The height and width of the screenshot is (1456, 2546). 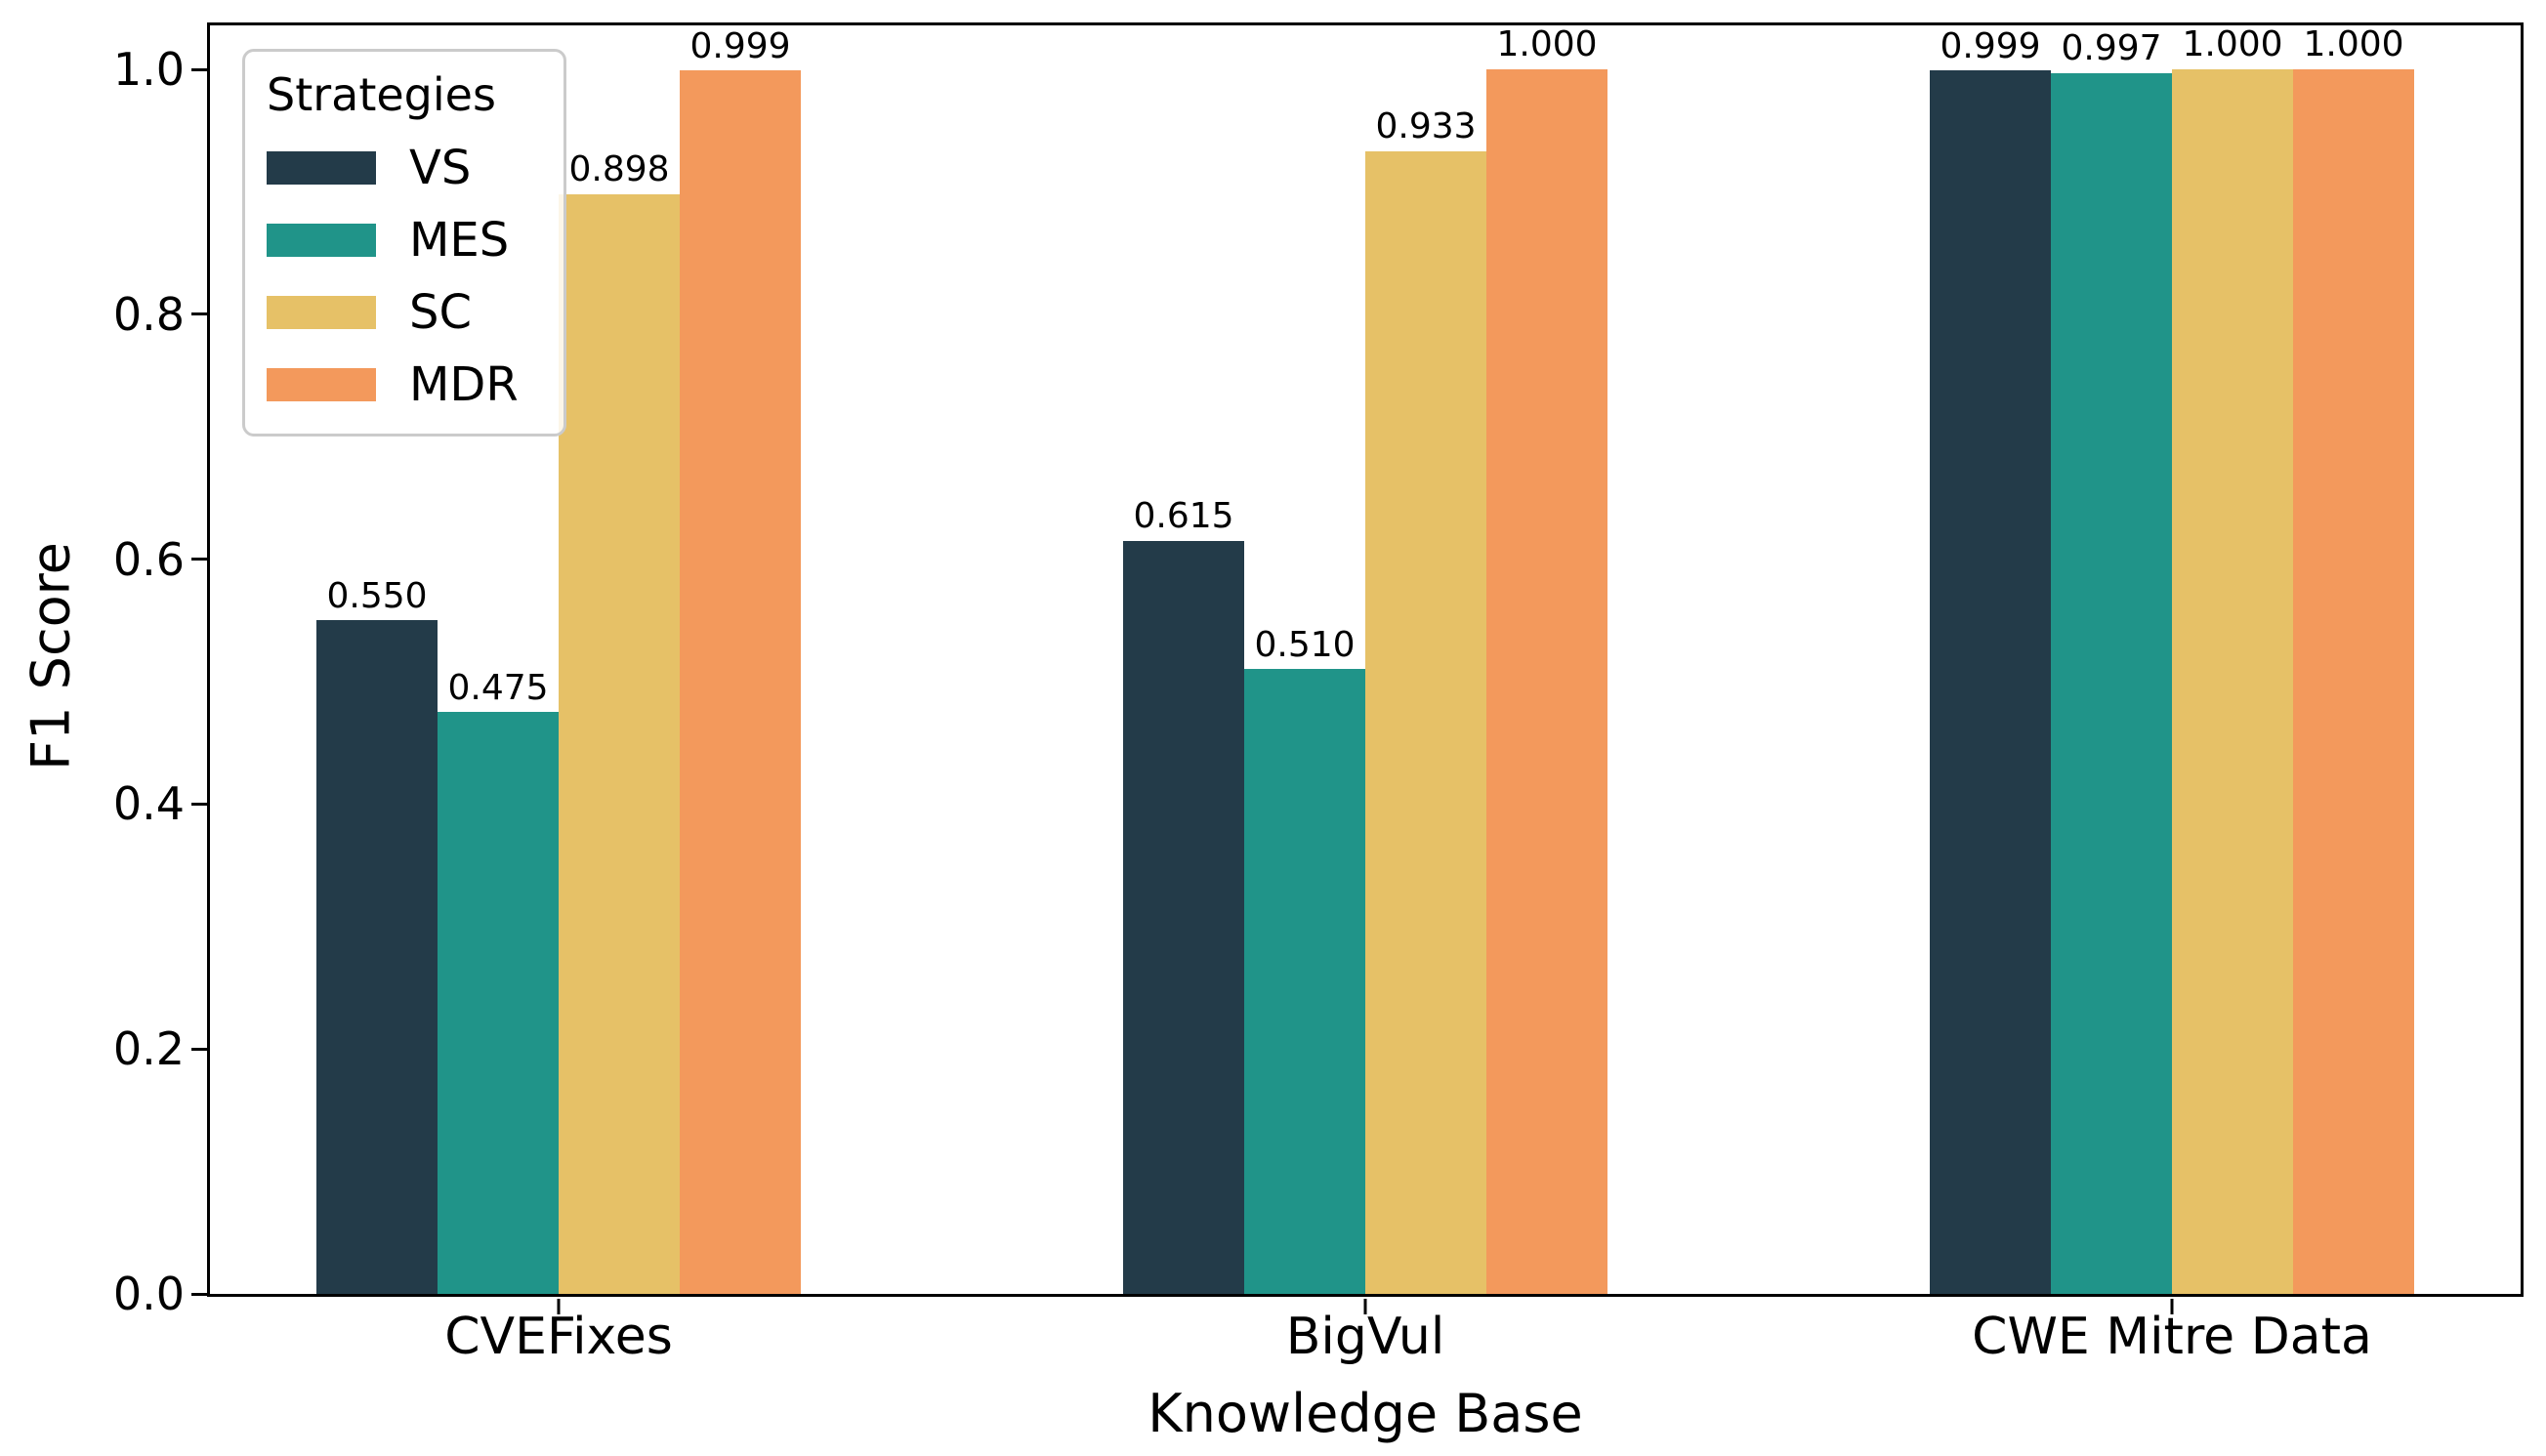 What do you see at coordinates (381, 94) in the screenshot?
I see `legend-title: Strategies` at bounding box center [381, 94].